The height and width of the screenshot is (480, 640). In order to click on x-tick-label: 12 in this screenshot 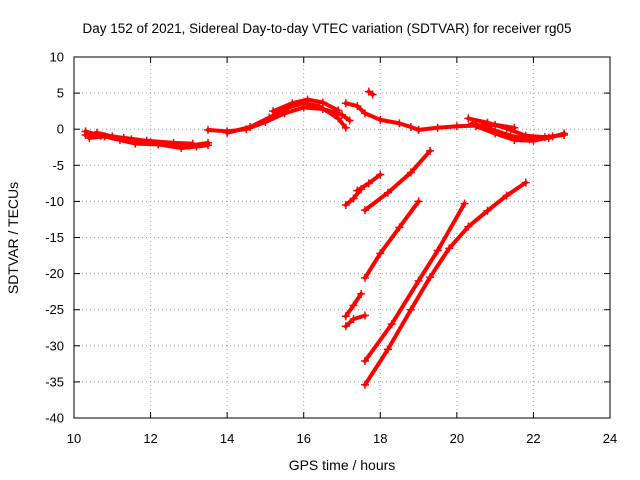, I will do `click(150, 438)`.